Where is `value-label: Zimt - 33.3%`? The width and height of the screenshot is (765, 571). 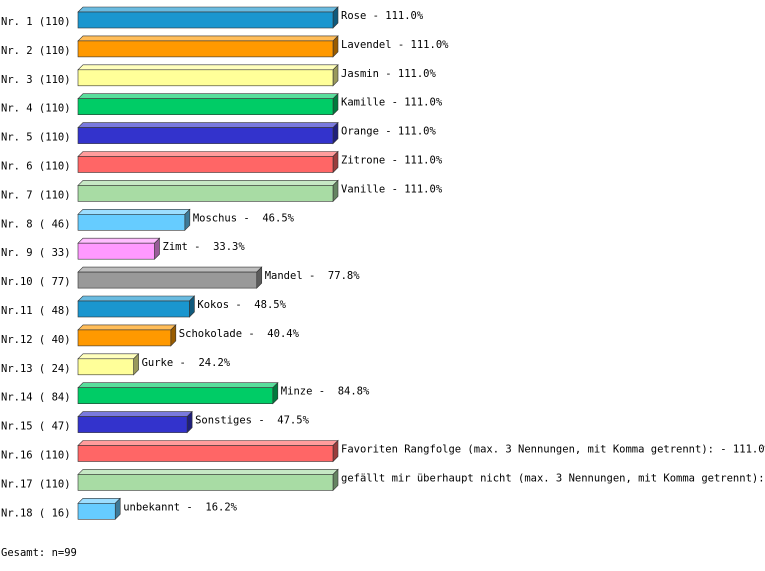 value-label: Zimt - 33.3% is located at coordinates (204, 247).